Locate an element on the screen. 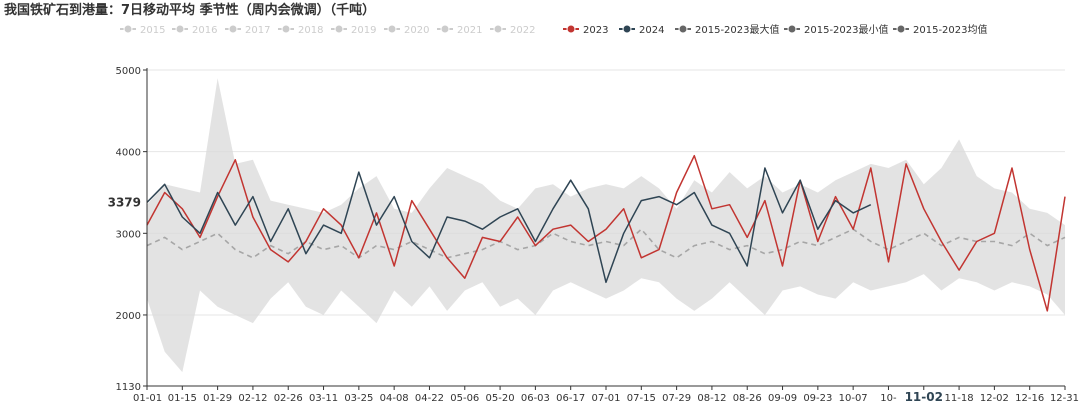 The width and height of the screenshot is (1080, 406). x-tick-label: 04-22 is located at coordinates (429, 398).